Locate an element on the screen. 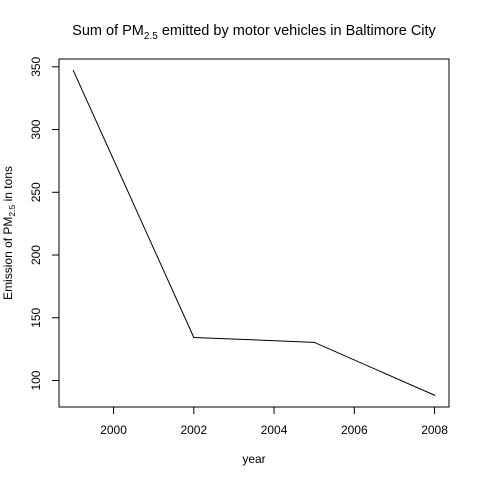  x-tick-label: 2008 is located at coordinates (434, 430).